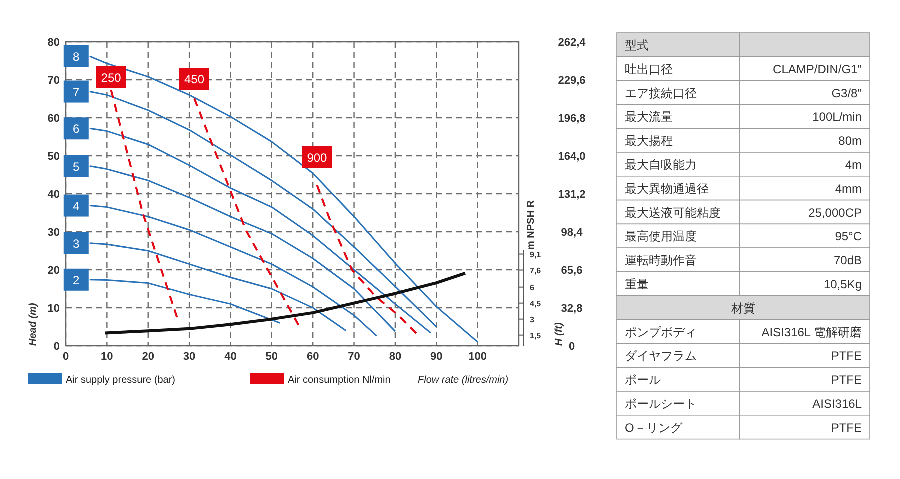 Image resolution: width=900 pixels, height=479 pixels. What do you see at coordinates (536, 255) in the screenshot?
I see `y3-tick-label: 9,1` at bounding box center [536, 255].